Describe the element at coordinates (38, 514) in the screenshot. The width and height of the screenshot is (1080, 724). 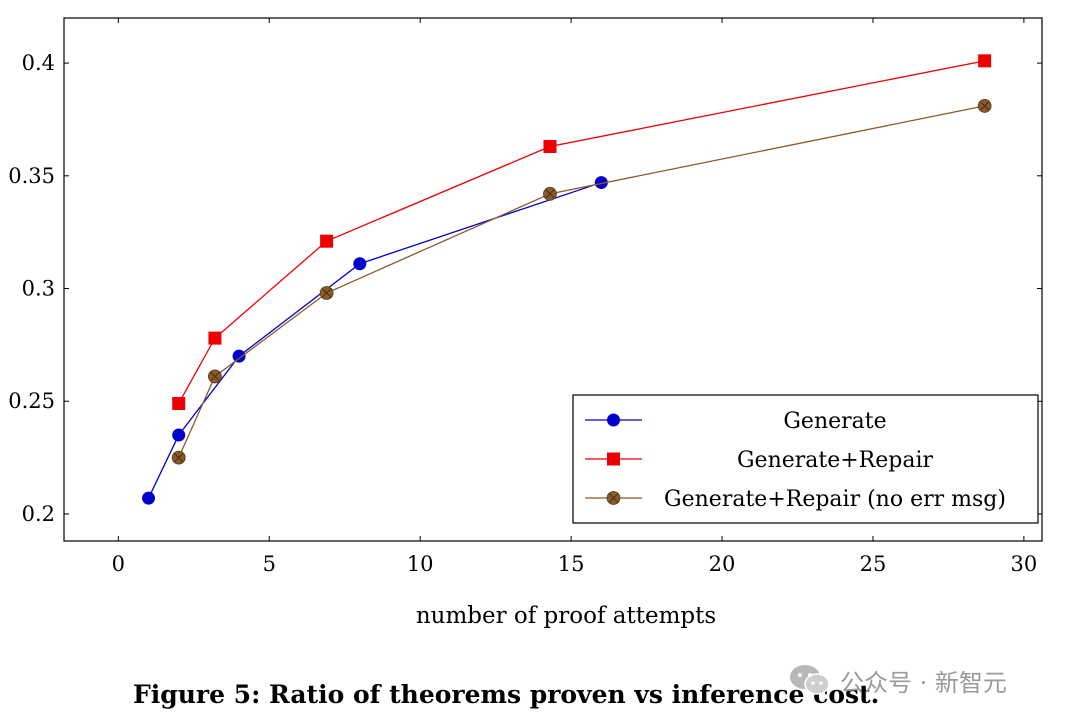
I see `y-tick-label: 0.2` at that location.